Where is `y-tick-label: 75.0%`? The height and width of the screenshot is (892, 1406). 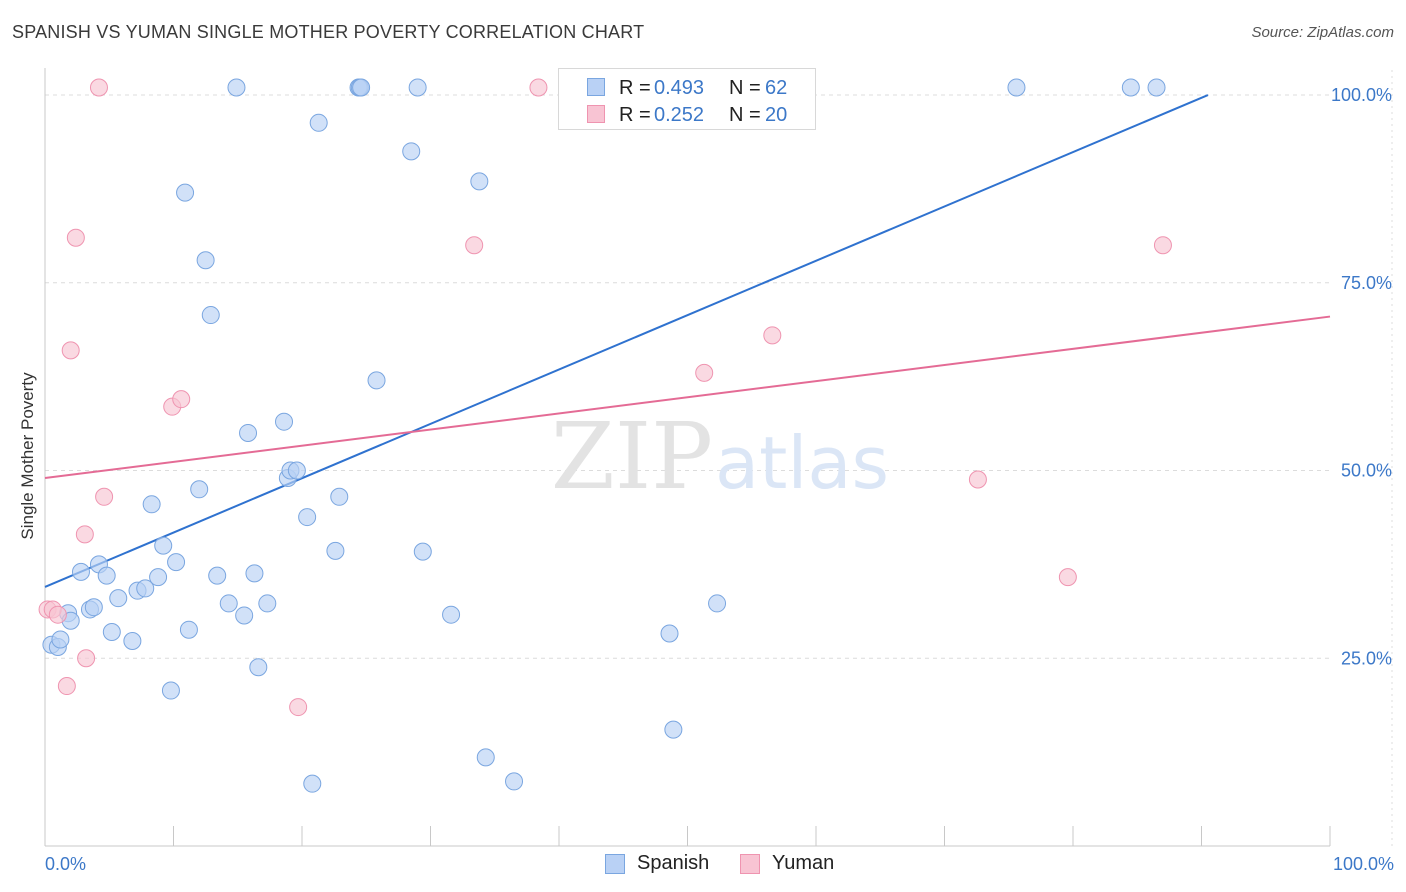 y-tick-label: 75.0% is located at coordinates (1366, 283).